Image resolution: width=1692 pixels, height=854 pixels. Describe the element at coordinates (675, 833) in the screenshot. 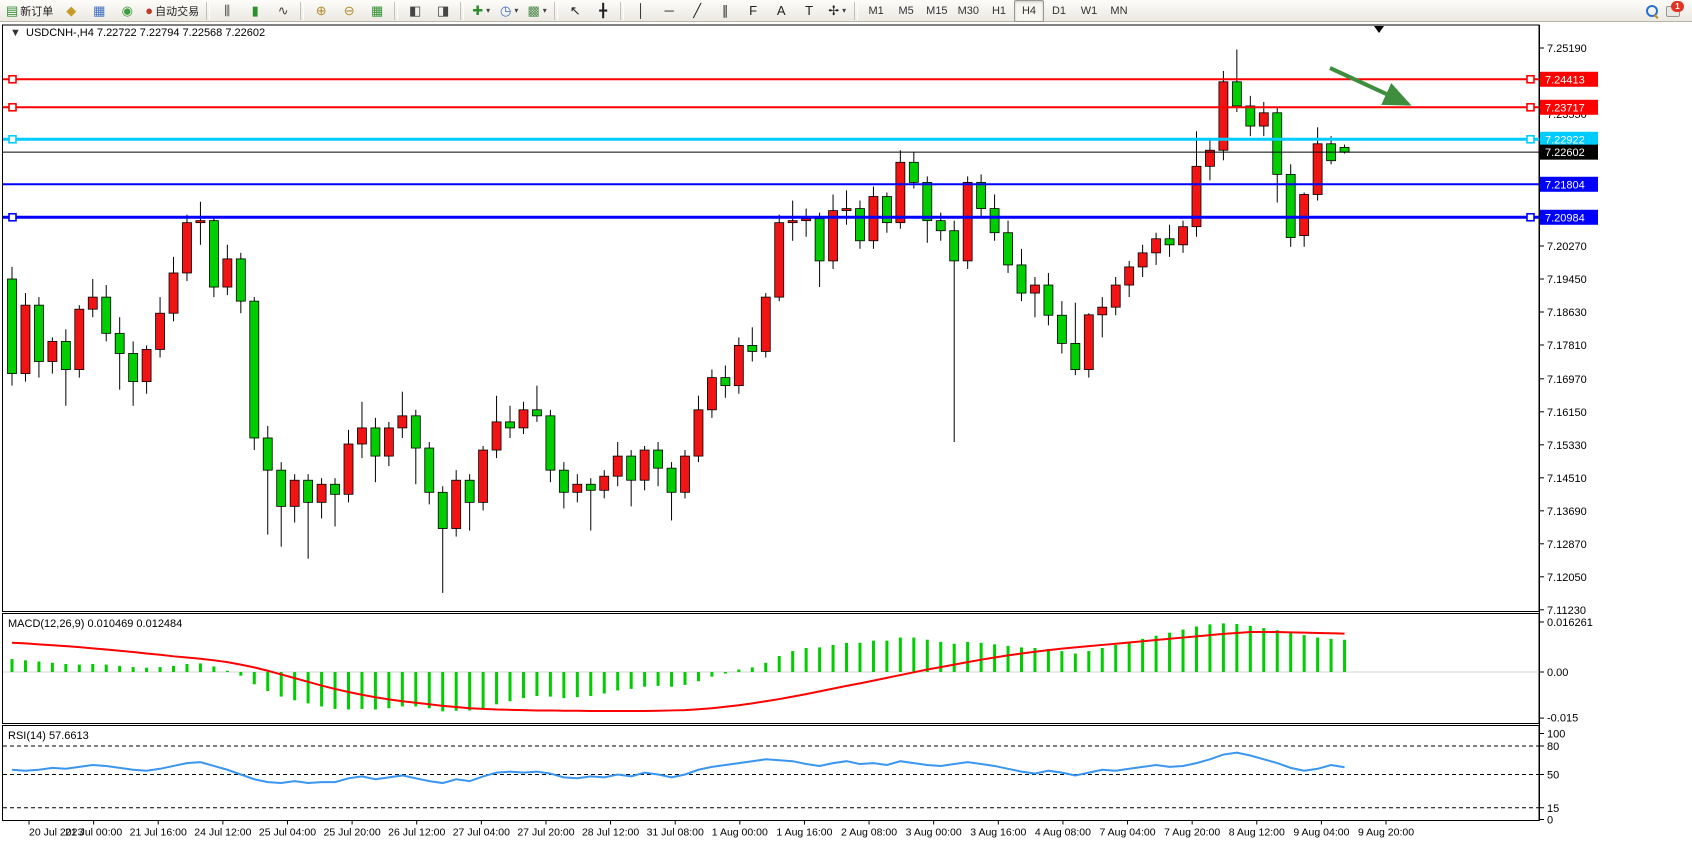

I see `svg-text: 31 Jul 08:00` at that location.